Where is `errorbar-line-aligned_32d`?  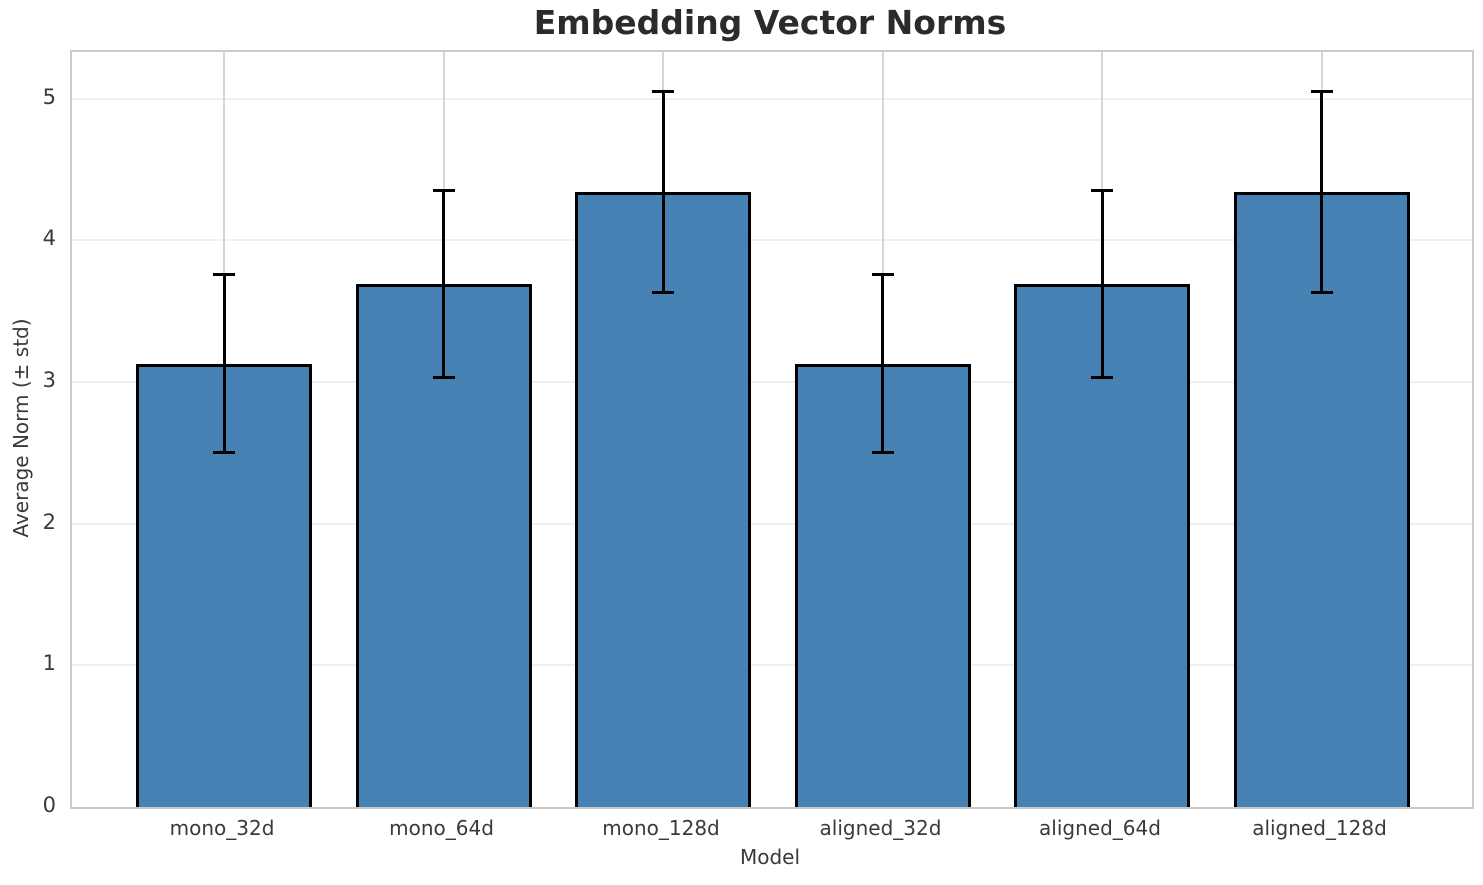
errorbar-line-aligned_32d is located at coordinates (882, 363).